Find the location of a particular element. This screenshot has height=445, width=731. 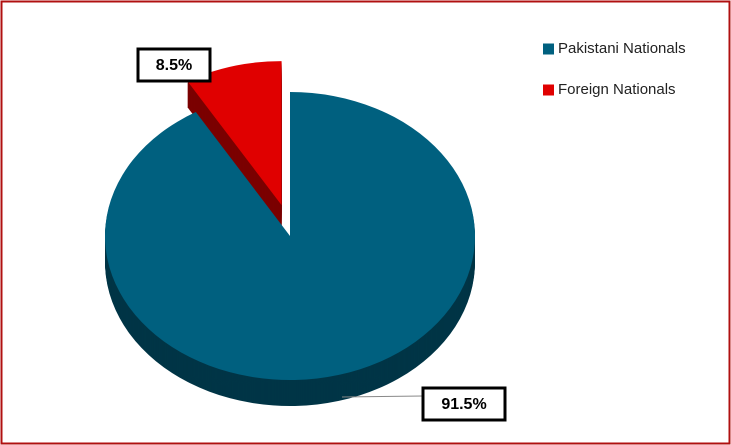

value-label: 8.5% is located at coordinates (174, 65).